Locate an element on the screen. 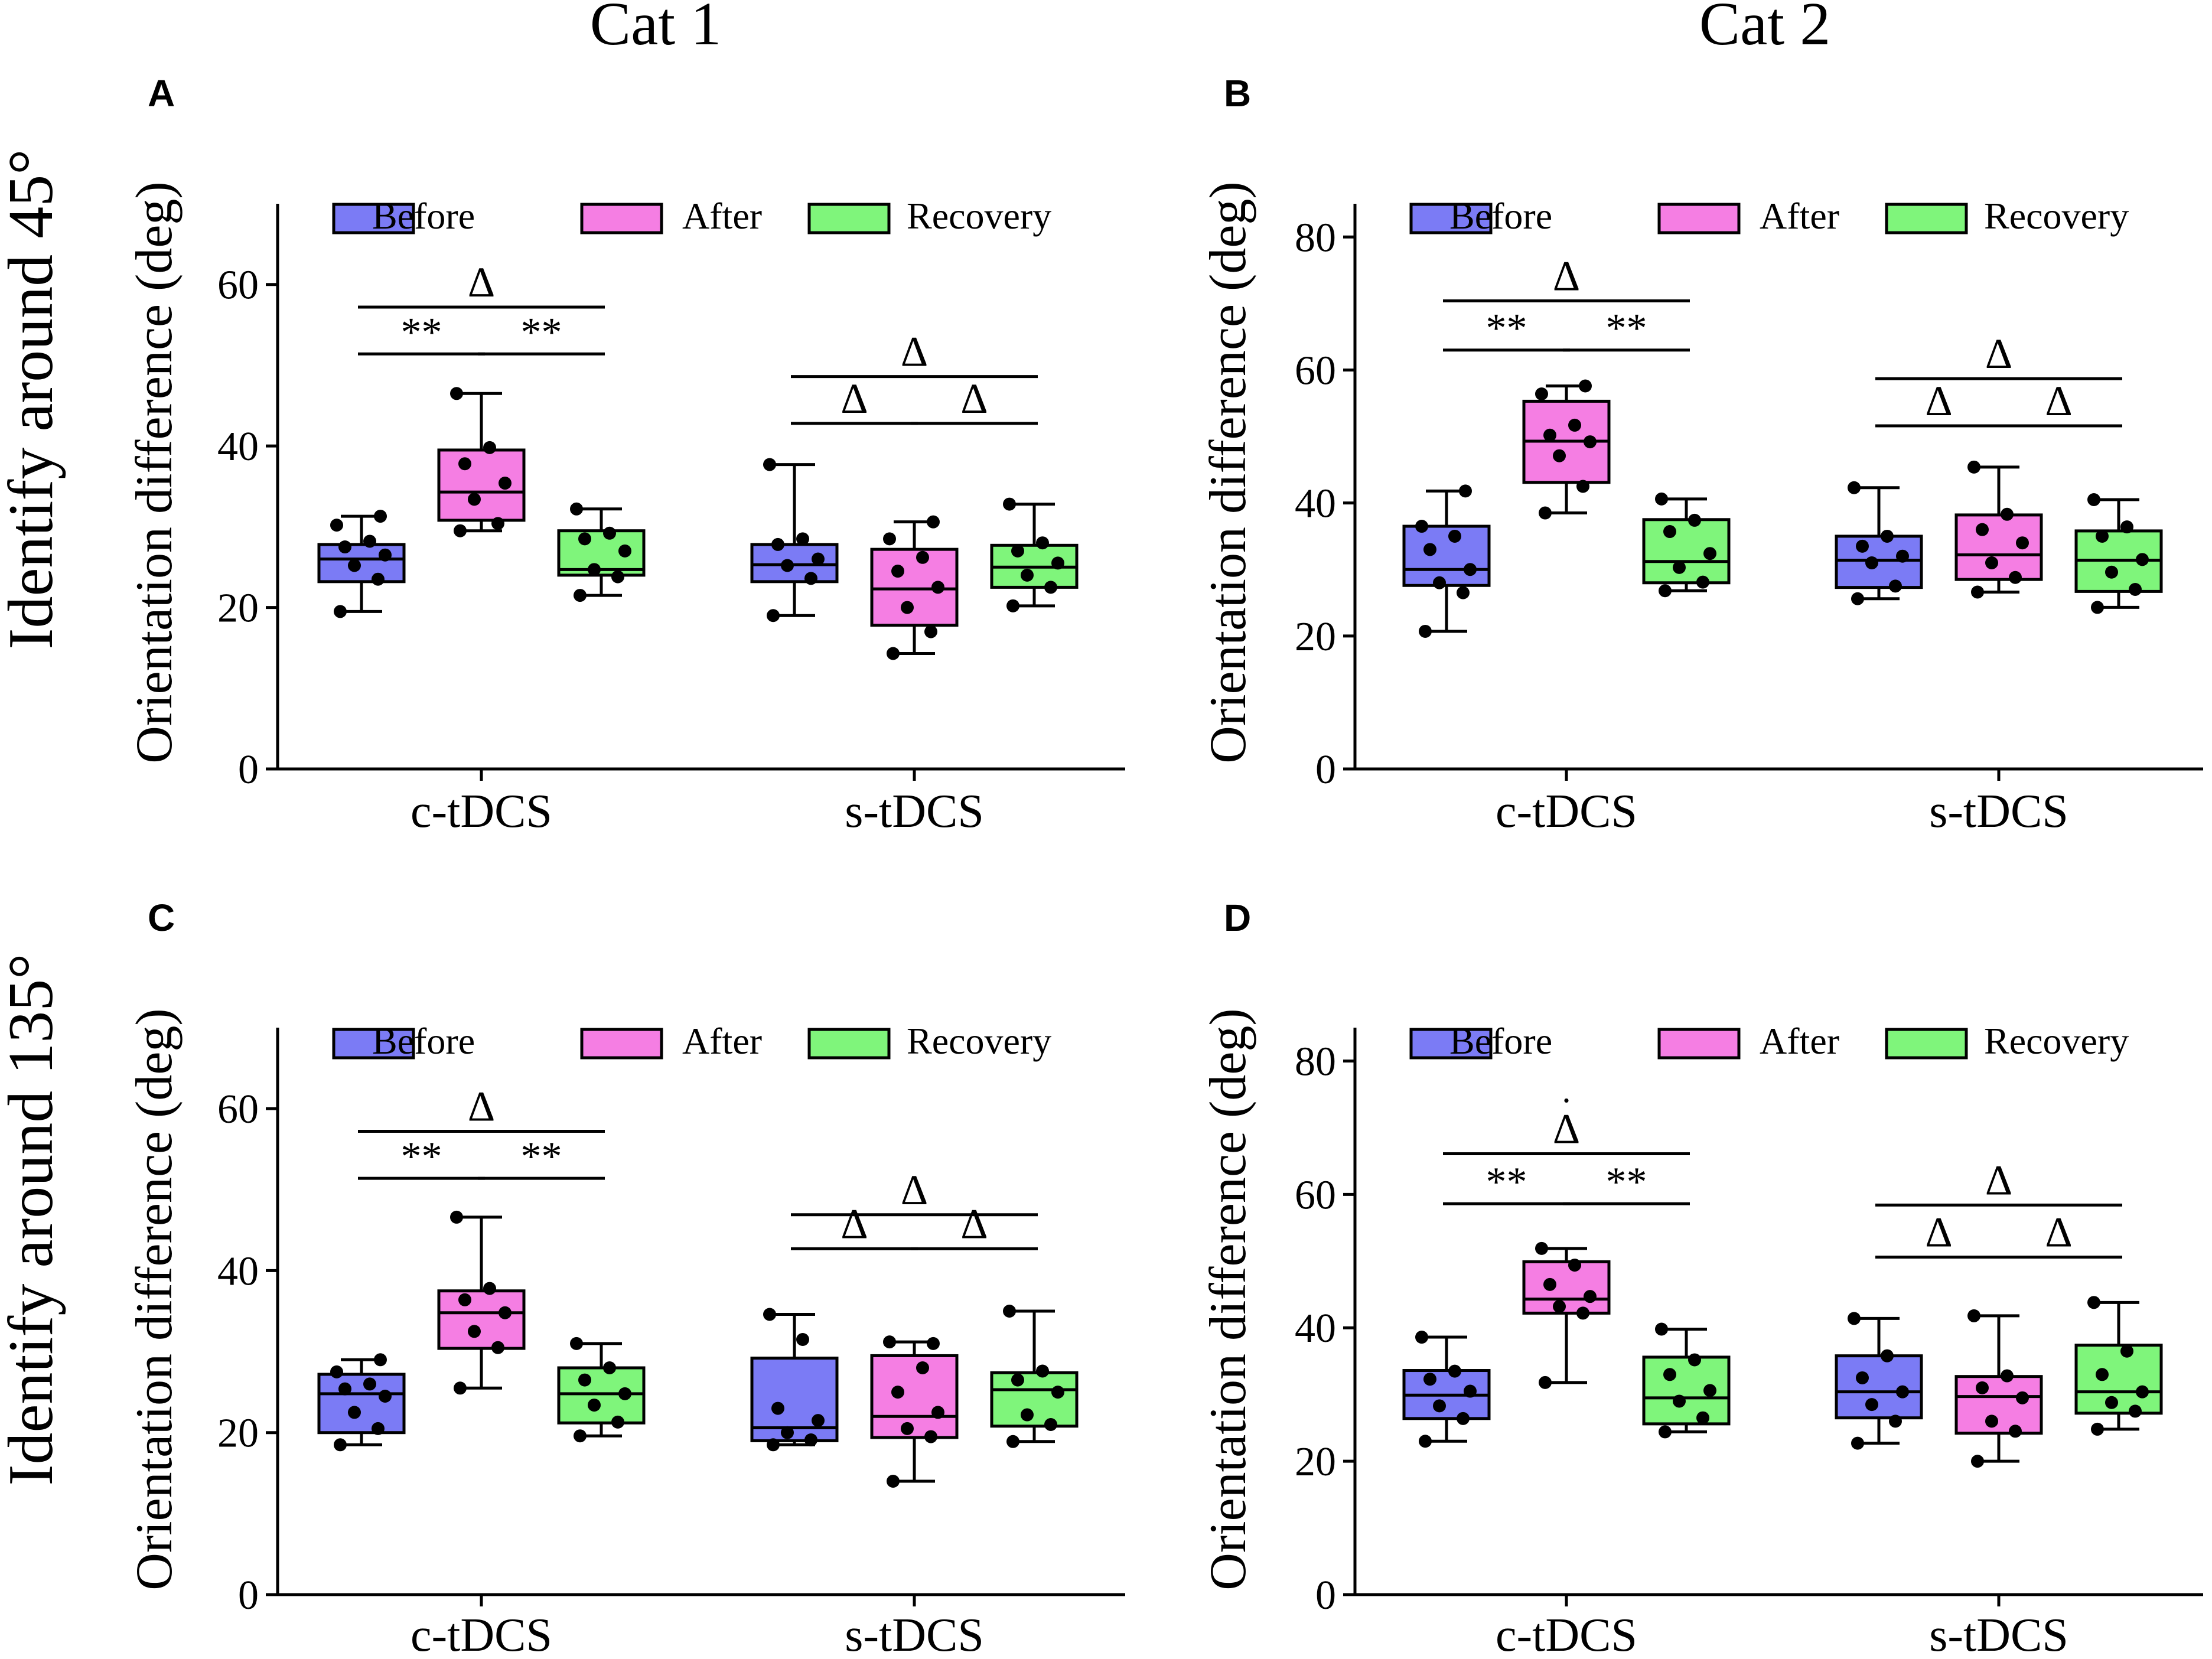  x-tick-label: s-tDCS is located at coordinates (1998, 811).